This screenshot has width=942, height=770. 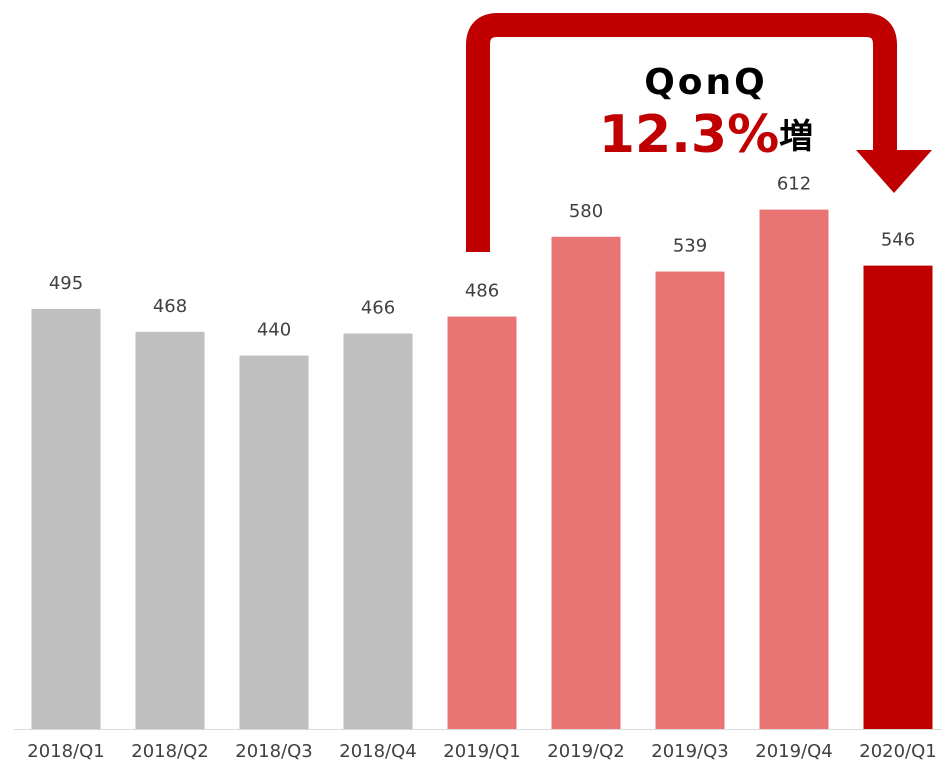 What do you see at coordinates (794, 184) in the screenshot?
I see `value-label: 612` at bounding box center [794, 184].